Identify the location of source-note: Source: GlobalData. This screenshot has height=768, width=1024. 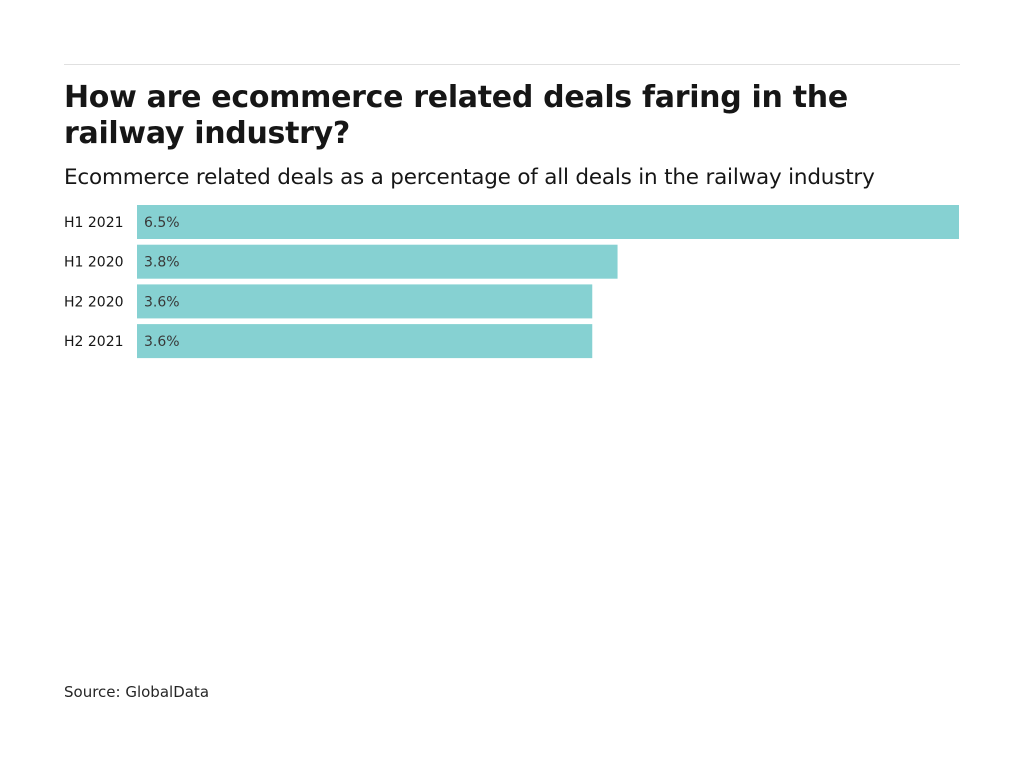
(137, 692).